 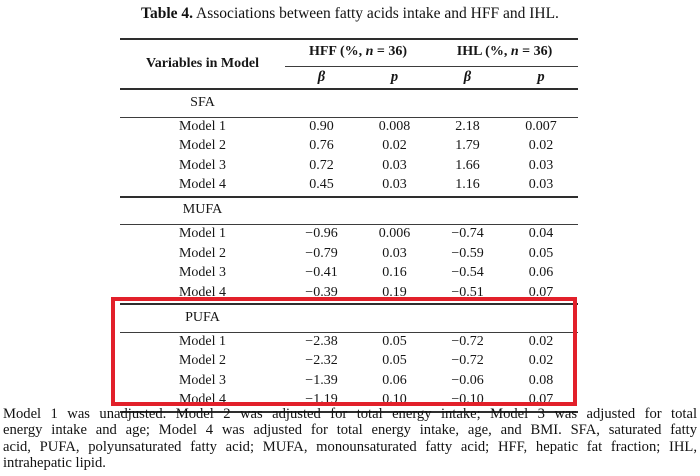 What do you see at coordinates (321, 380) in the screenshot?
I see `cell-hff-beta: −1.39` at bounding box center [321, 380].